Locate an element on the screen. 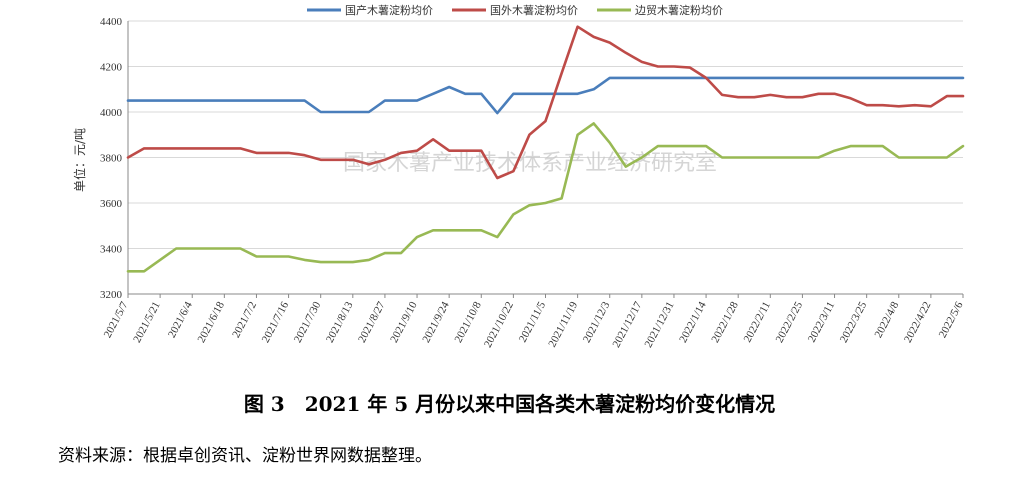 The image size is (1019, 480). x-tick-label: 2021/8/27 is located at coordinates (372, 321).